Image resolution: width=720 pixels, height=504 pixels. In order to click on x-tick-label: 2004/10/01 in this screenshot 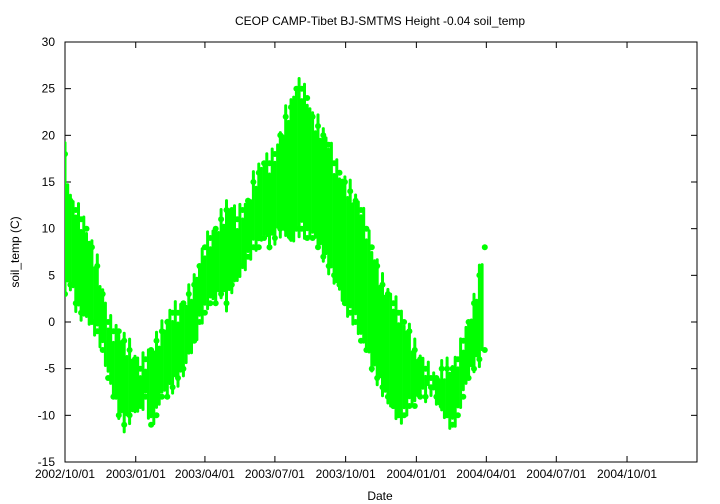, I will do `click(627, 474)`.